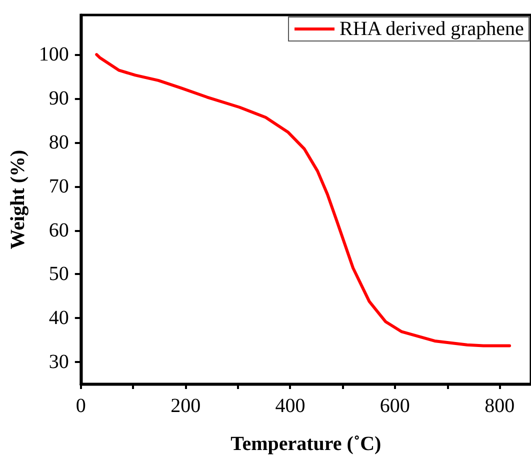  I want to click on y-tick-label: 90, so click(58, 98).